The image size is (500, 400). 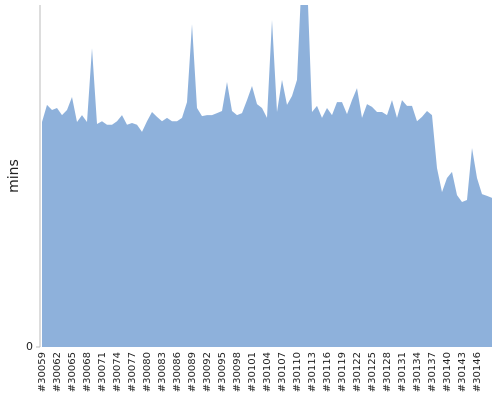 I want to click on x-tick-label: #30065, so click(x=72, y=372).